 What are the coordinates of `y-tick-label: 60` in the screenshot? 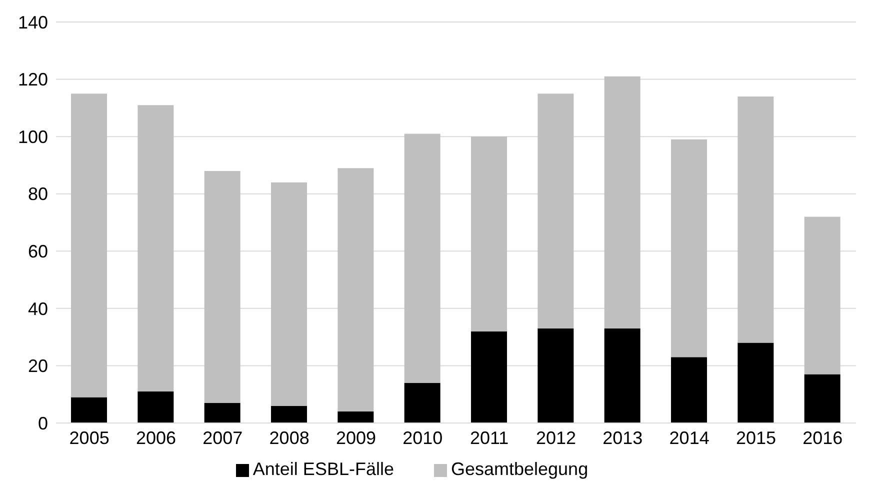 It's located at (38, 252).